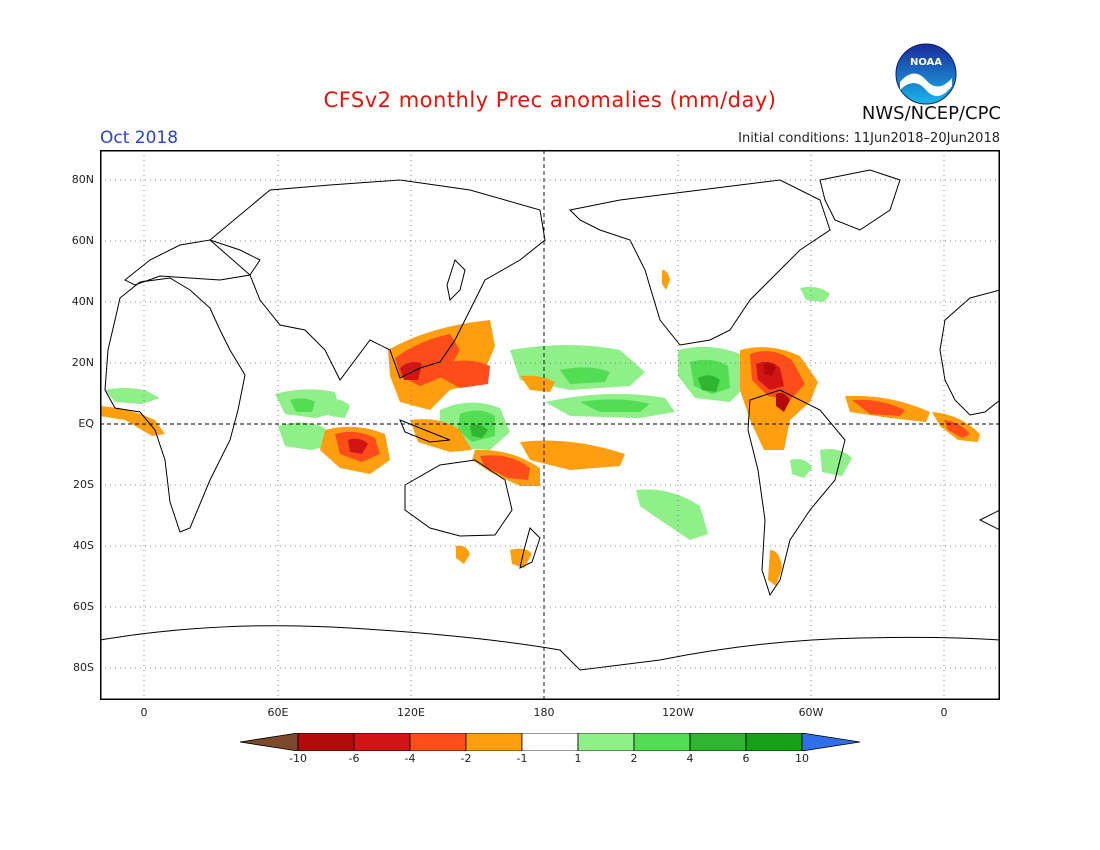 The height and width of the screenshot is (850, 1100). Describe the element at coordinates (86, 423) in the screenshot. I see `lat-label-eq: EQ` at that location.